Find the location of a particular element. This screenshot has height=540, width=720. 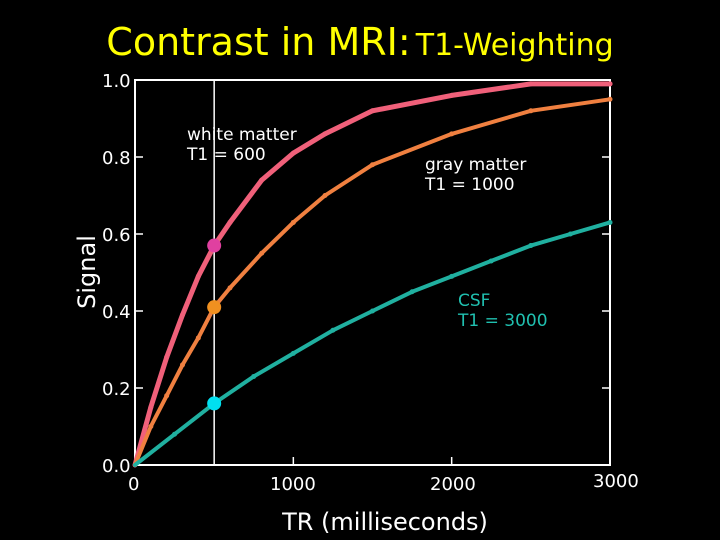

slide-title: Contrast in MRI: T1-Weighting is located at coordinates (360, 42).